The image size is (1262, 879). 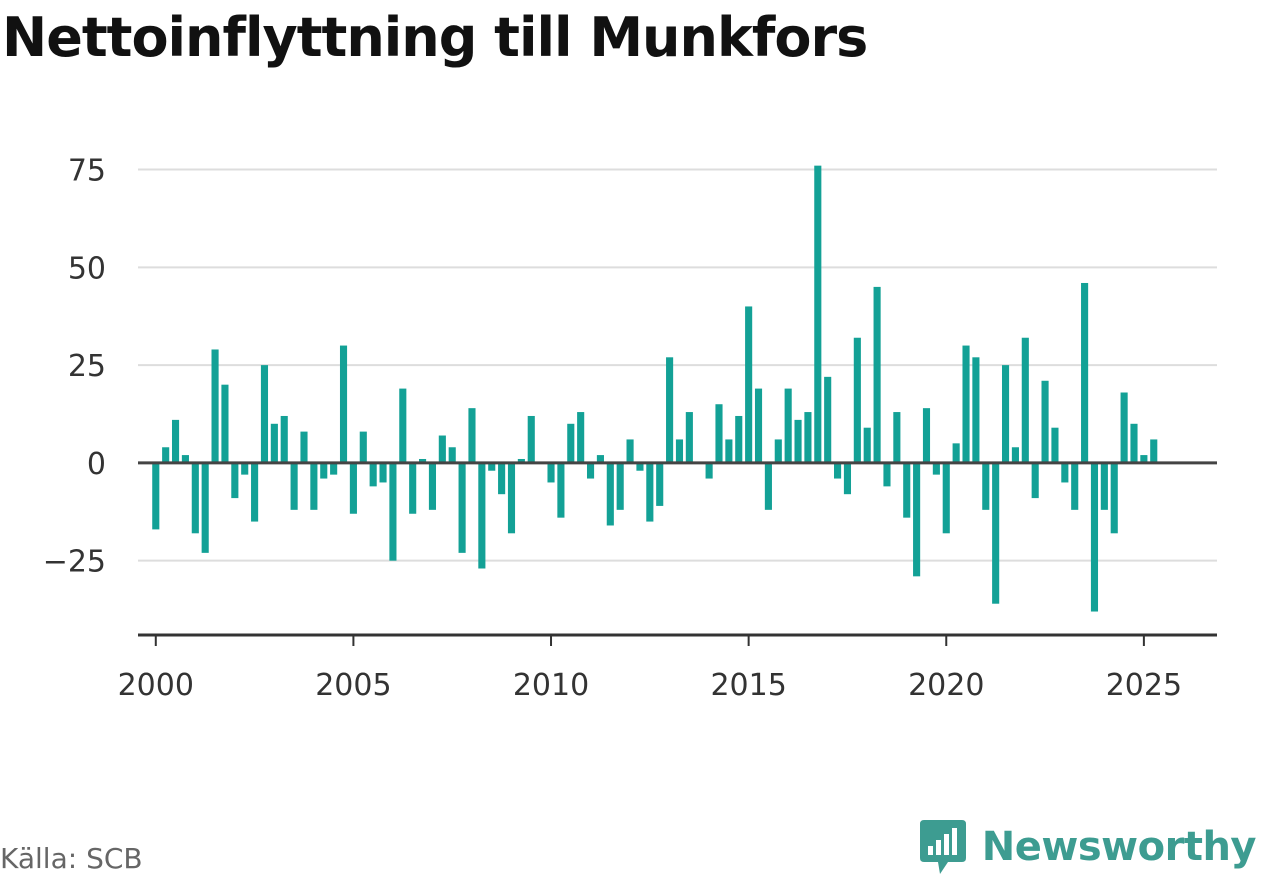 I want to click on brand-name: Newsworthy, so click(x=1119, y=847).